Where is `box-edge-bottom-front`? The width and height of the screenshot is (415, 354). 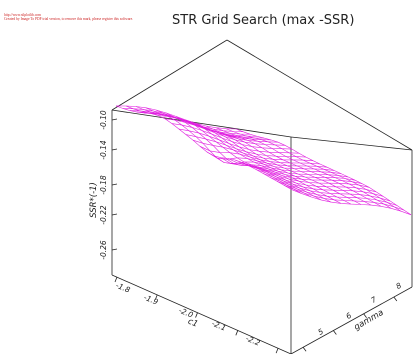 box-edge-bottom-front is located at coordinates (201, 314).